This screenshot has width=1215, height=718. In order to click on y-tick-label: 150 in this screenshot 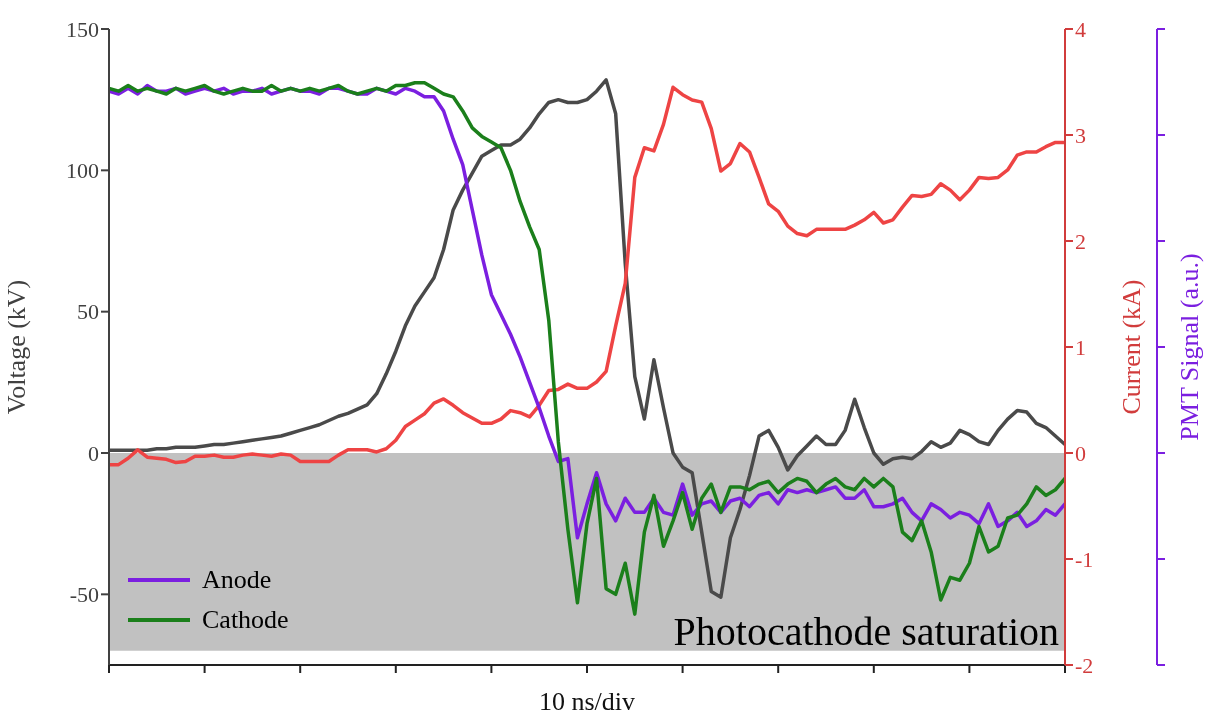, I will do `click(82, 29)`.